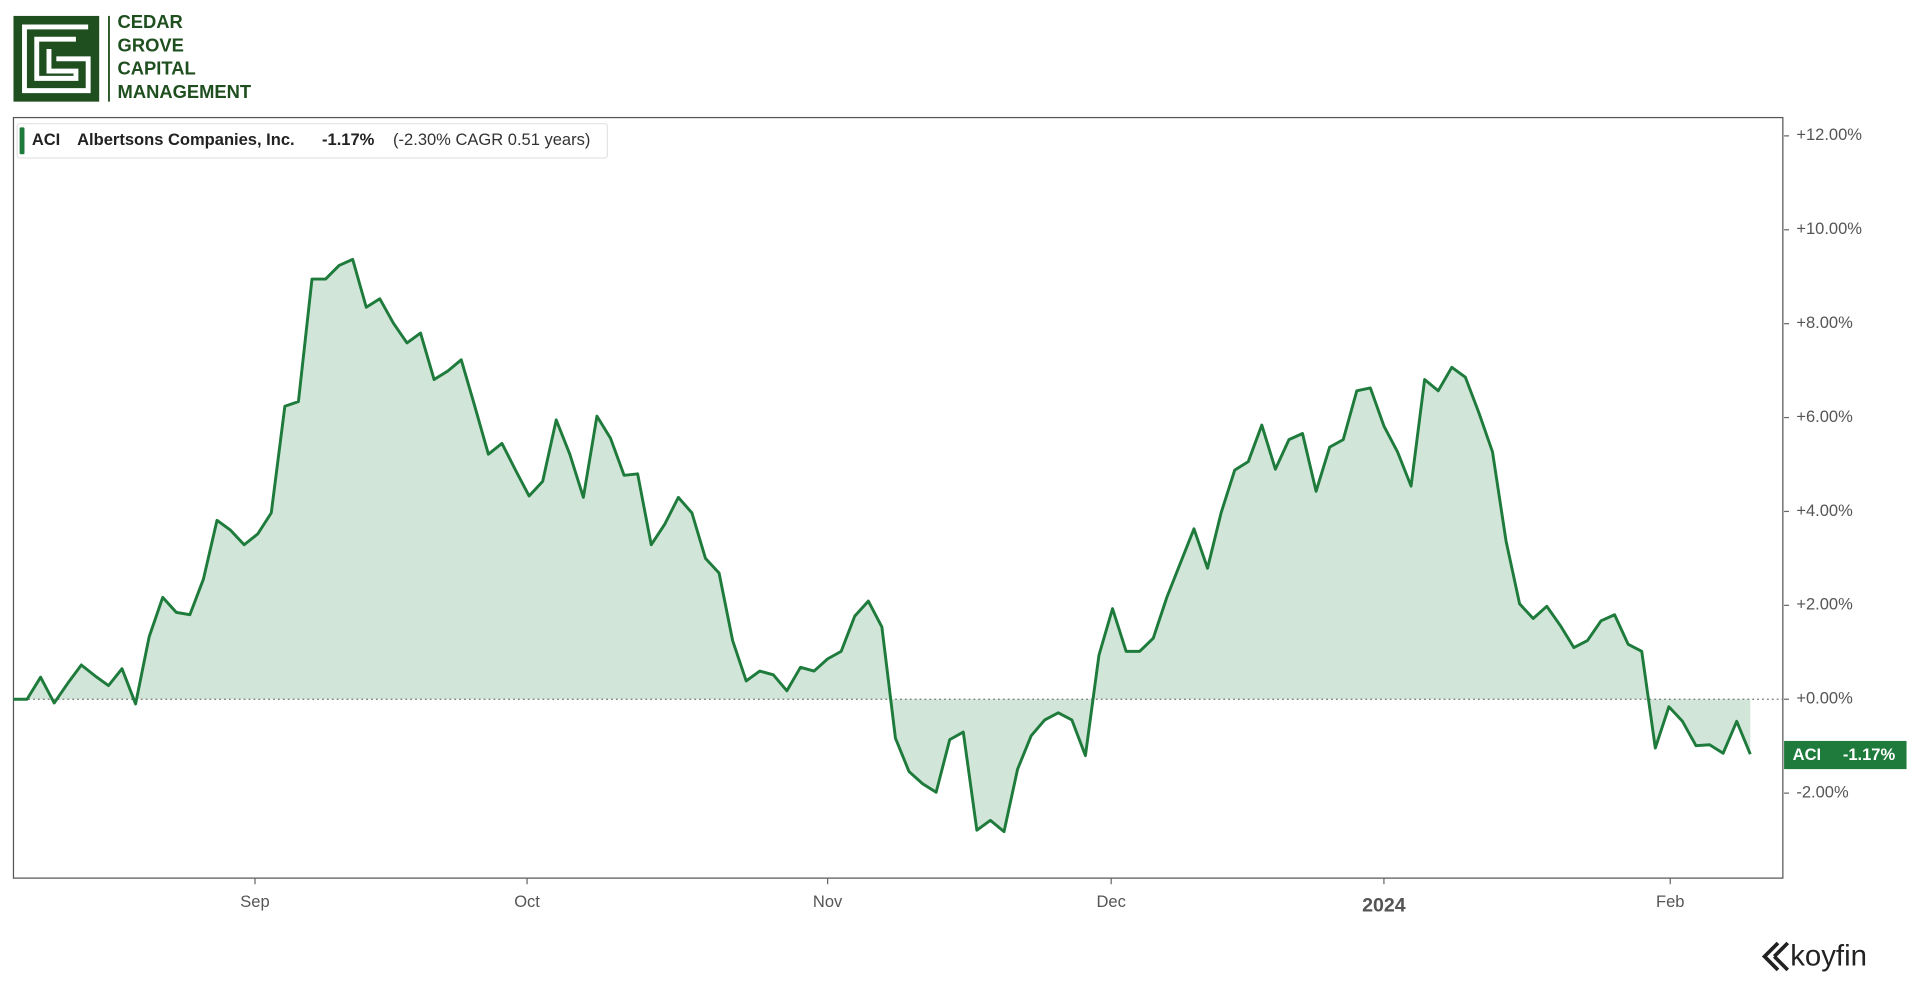  What do you see at coordinates (46, 139) in the screenshot?
I see `legend-ticker: ACI` at bounding box center [46, 139].